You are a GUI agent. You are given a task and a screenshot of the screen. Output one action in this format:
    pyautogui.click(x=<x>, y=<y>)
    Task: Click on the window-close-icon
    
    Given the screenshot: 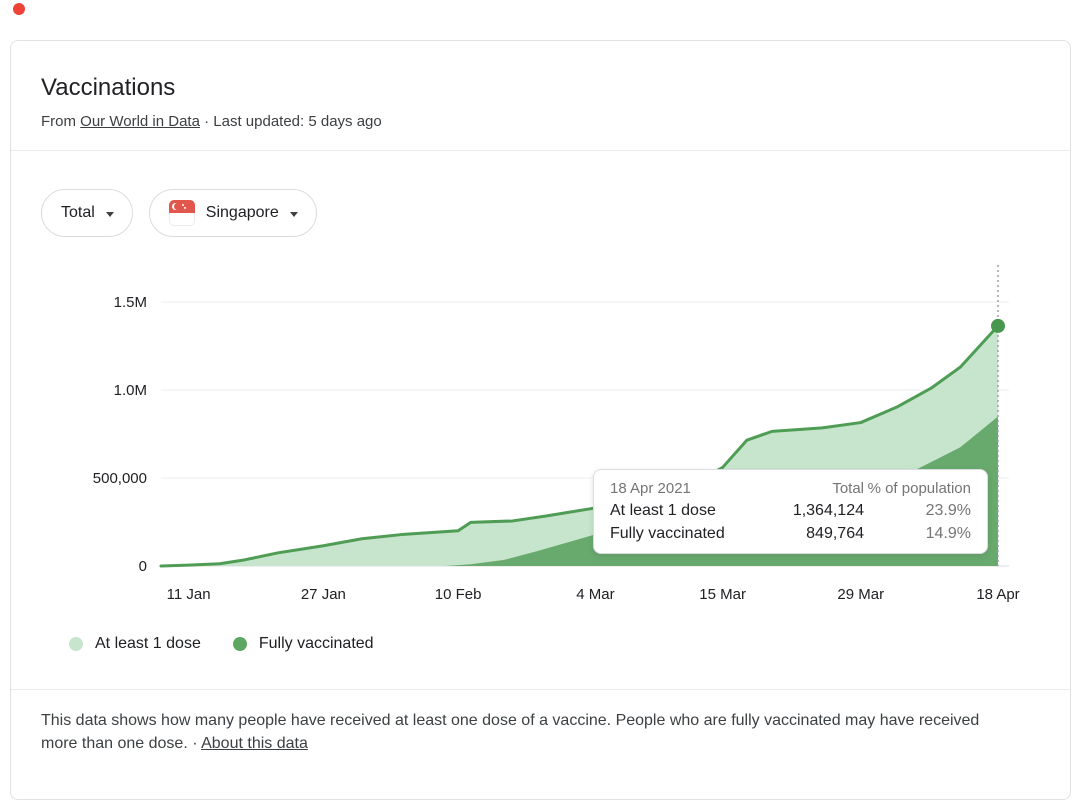 What is the action you would take?
    pyautogui.click(x=19, y=9)
    